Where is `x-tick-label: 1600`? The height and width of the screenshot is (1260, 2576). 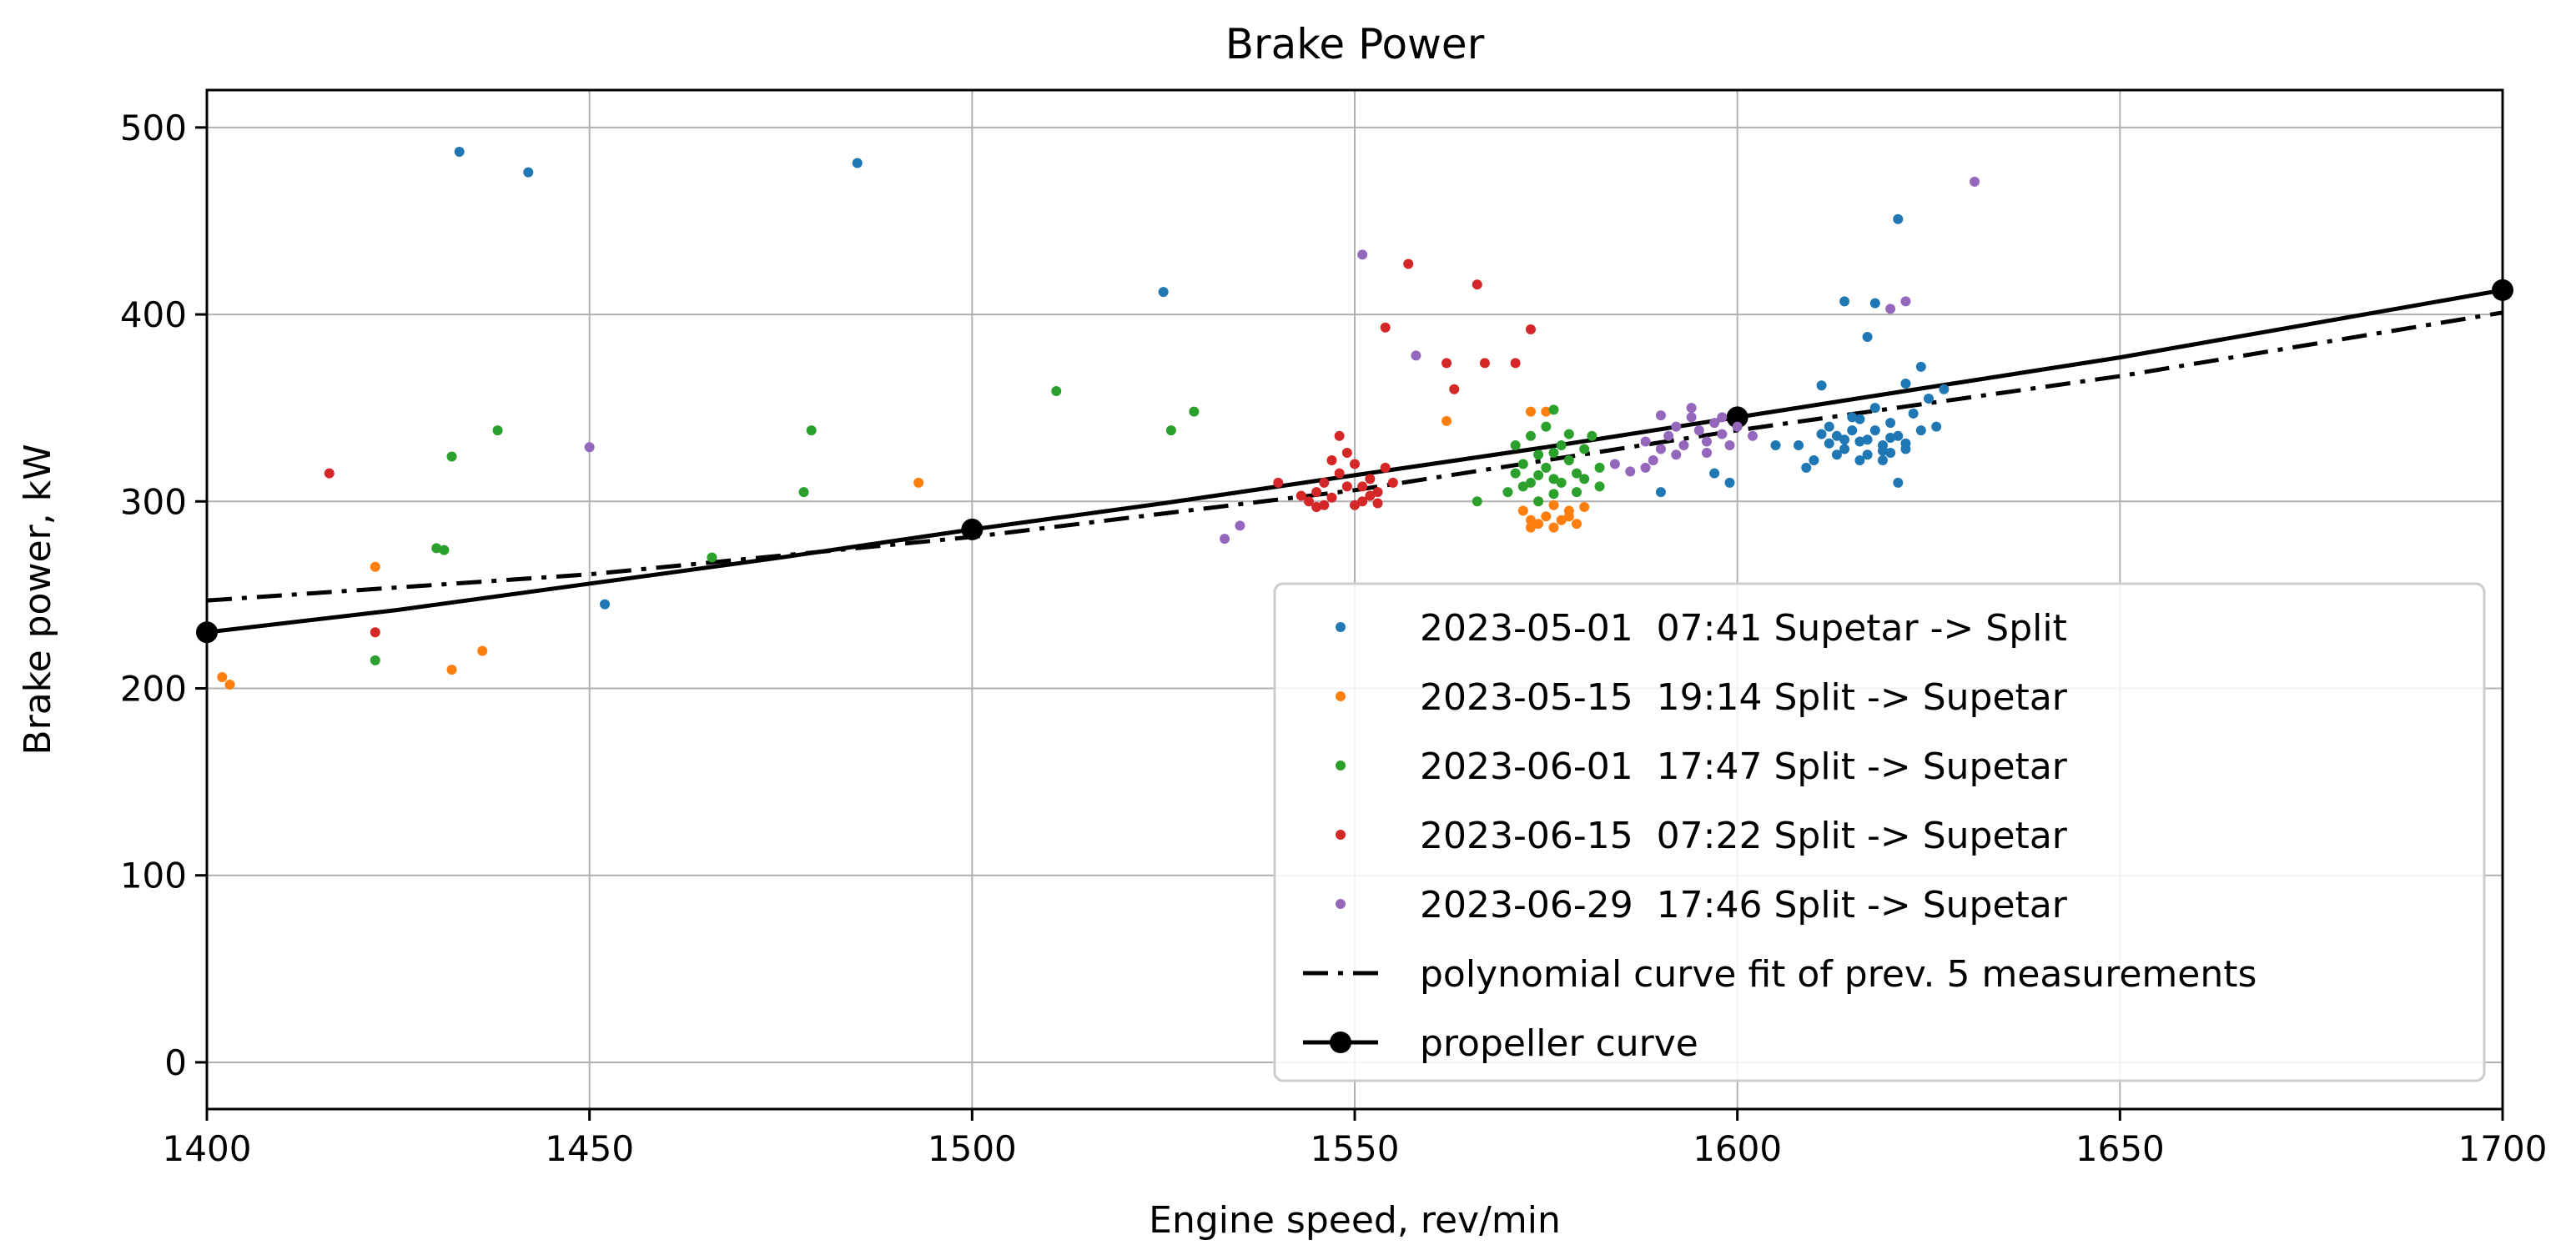 x-tick-label: 1600 is located at coordinates (1737, 1148).